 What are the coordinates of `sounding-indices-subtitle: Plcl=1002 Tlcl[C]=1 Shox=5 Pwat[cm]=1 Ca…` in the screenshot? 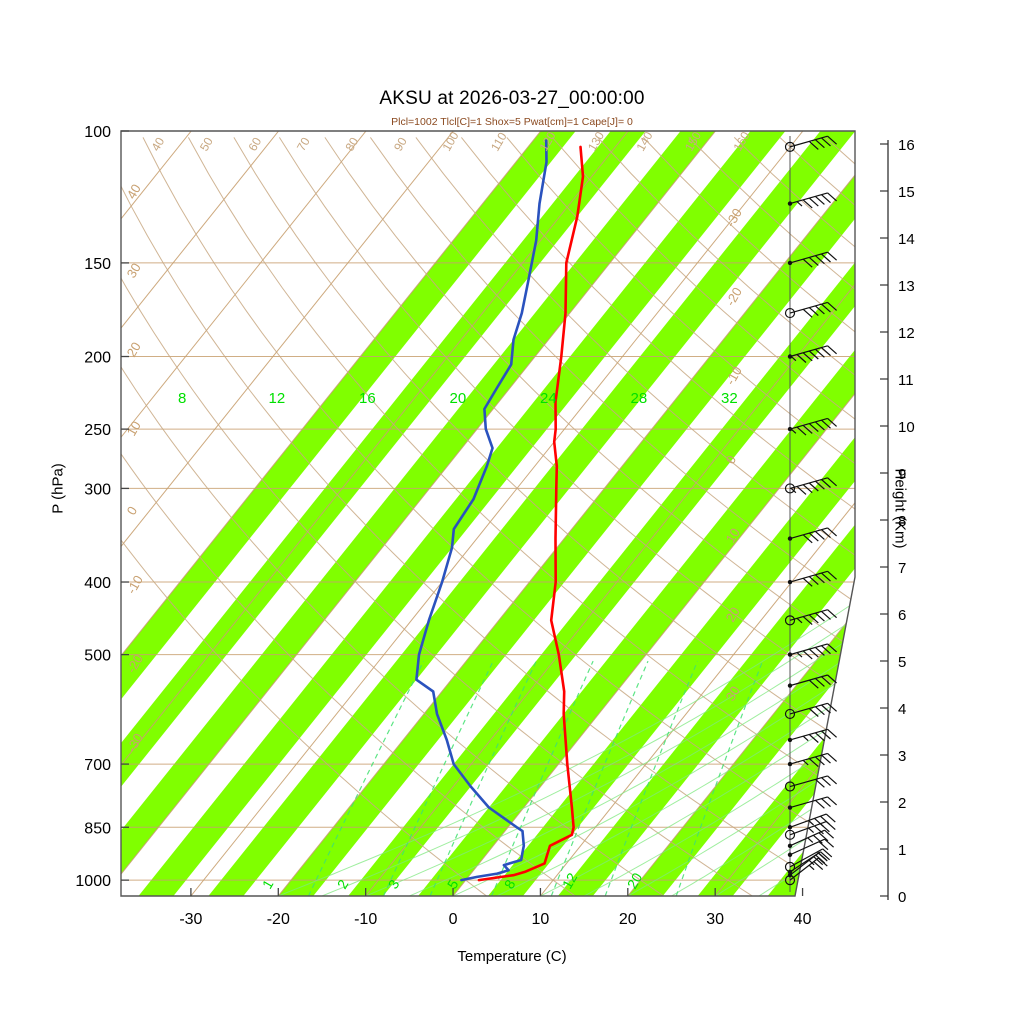 It's located at (512, 122).